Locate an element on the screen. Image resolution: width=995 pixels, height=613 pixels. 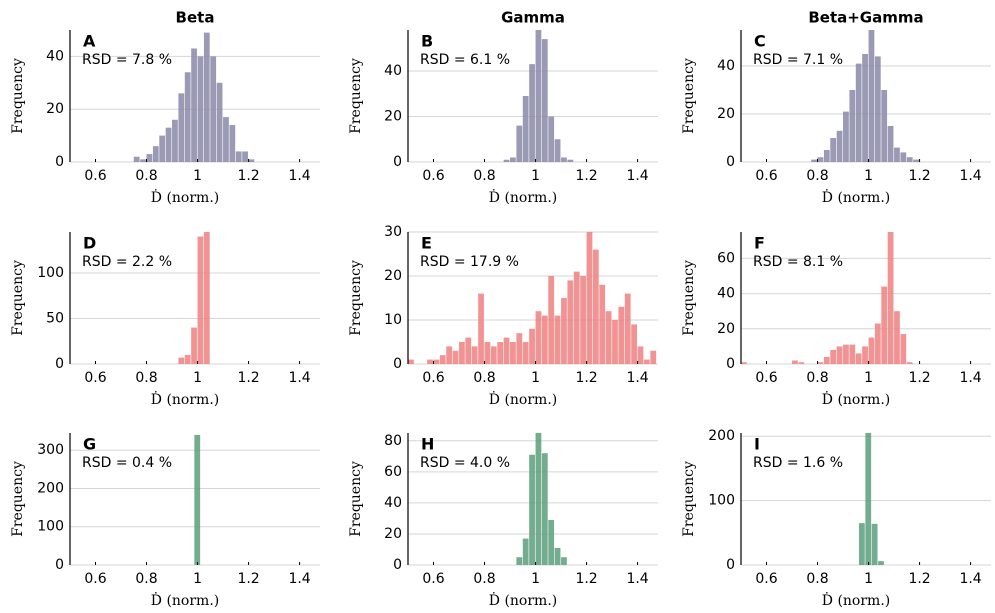
annotation: RSD = 0.4 % is located at coordinates (127, 463).